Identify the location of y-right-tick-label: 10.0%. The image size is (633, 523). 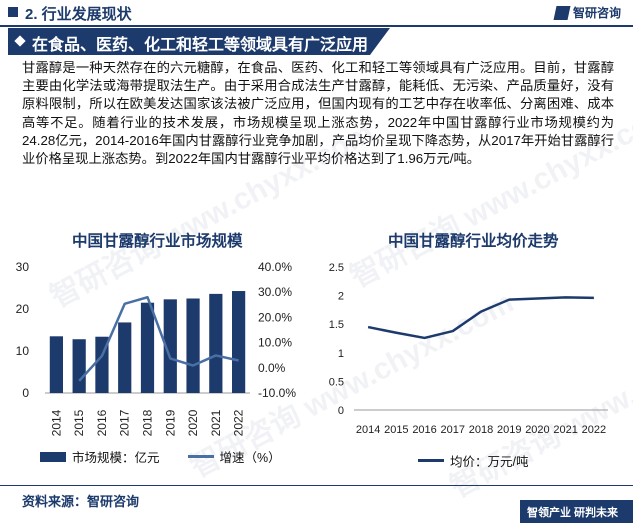
(275, 343).